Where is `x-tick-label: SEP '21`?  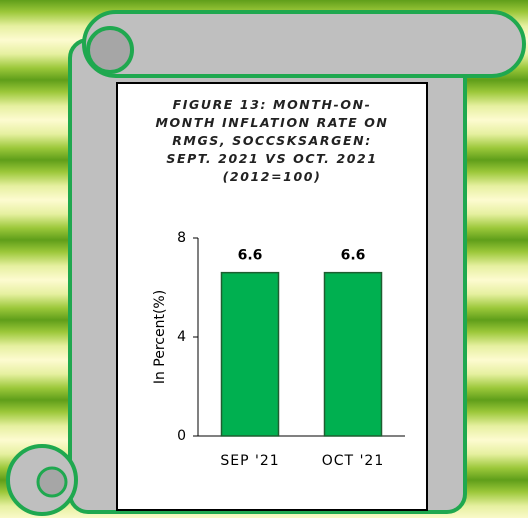 x-tick-label: SEP '21 is located at coordinates (249, 461).